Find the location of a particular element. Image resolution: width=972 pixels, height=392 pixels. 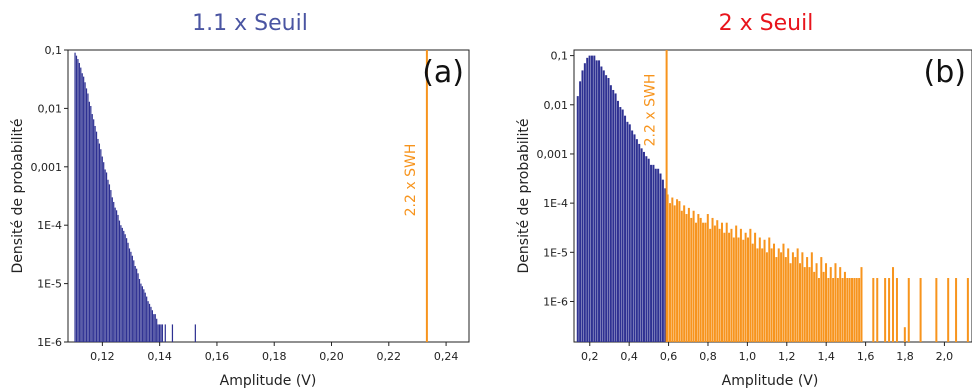

x-tick-label: 0,2 is located at coordinates (590, 356).